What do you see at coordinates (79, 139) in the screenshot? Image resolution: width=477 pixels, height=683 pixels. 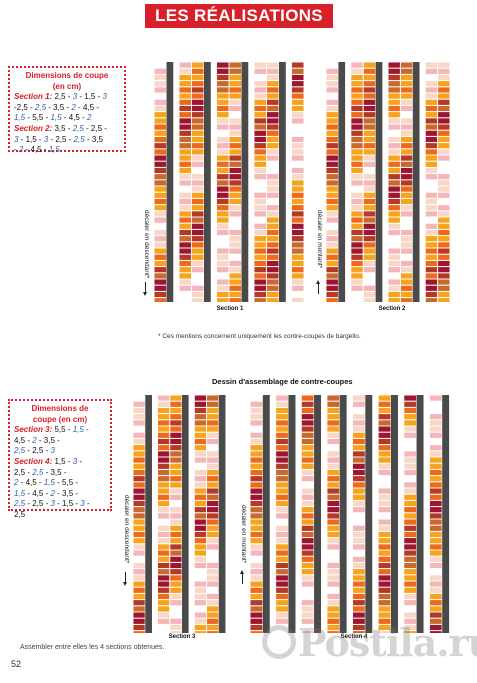 I see `dimension-value: 2,5` at bounding box center [79, 139].